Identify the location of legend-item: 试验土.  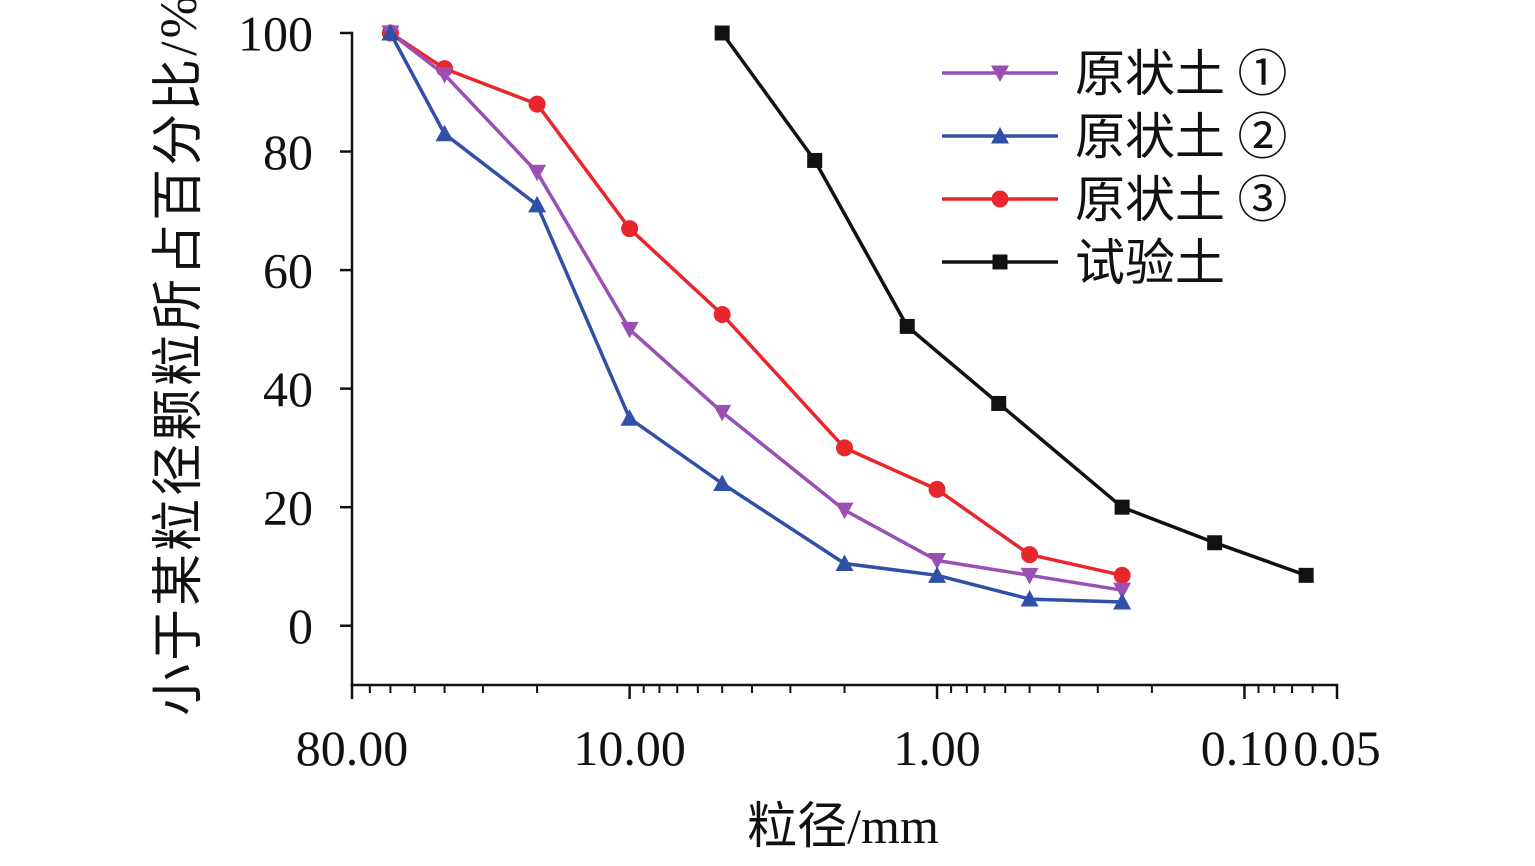
(1083, 263).